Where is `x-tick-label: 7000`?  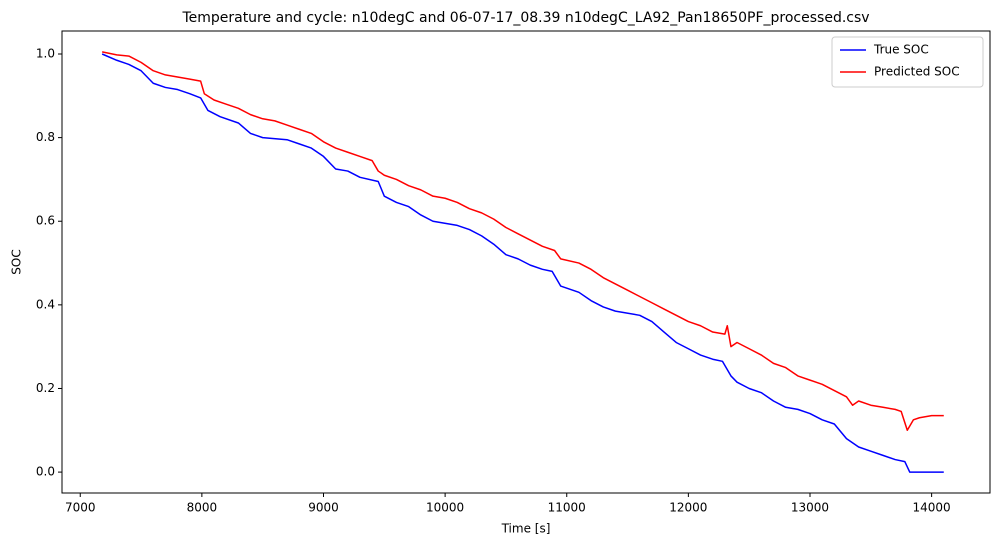
x-tick-label: 7000 is located at coordinates (80, 508).